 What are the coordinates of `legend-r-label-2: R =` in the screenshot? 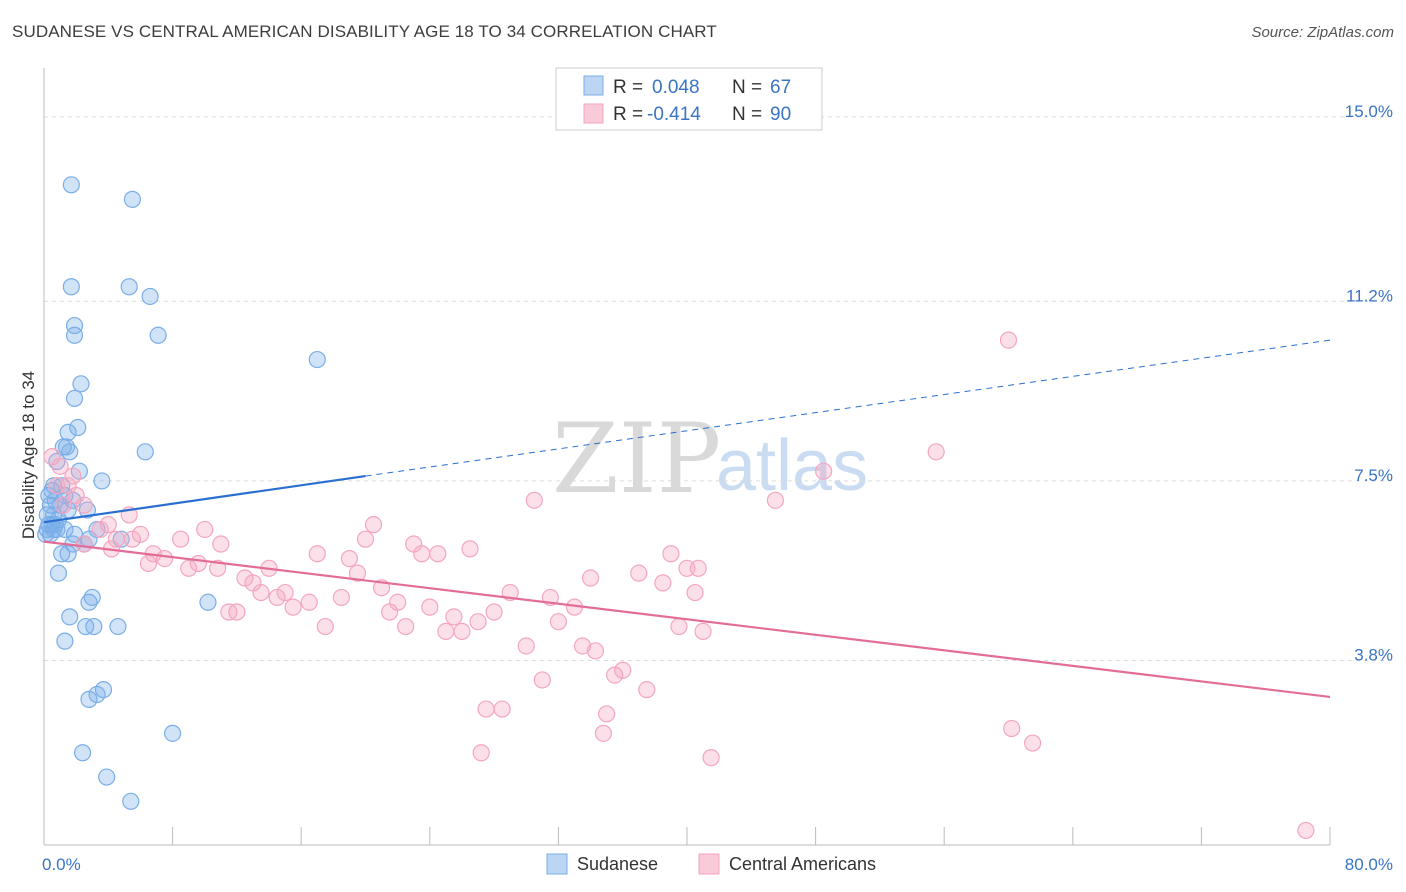 It's located at (628, 114).